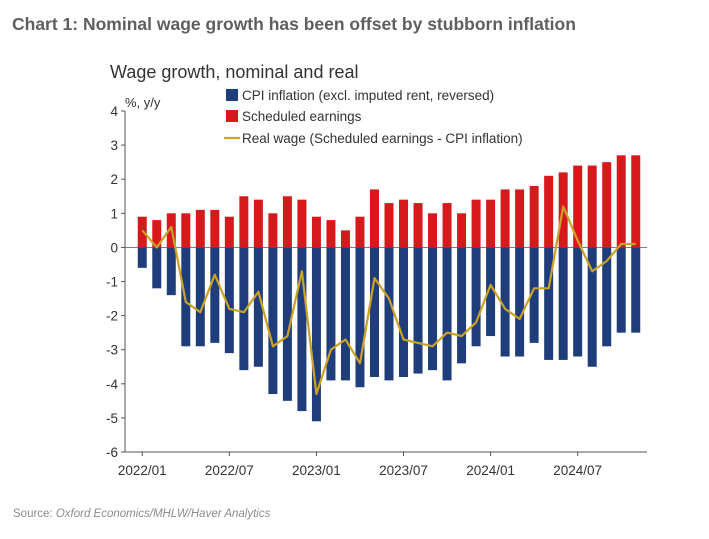  I want to click on y-tick-label: -5, so click(112, 418).